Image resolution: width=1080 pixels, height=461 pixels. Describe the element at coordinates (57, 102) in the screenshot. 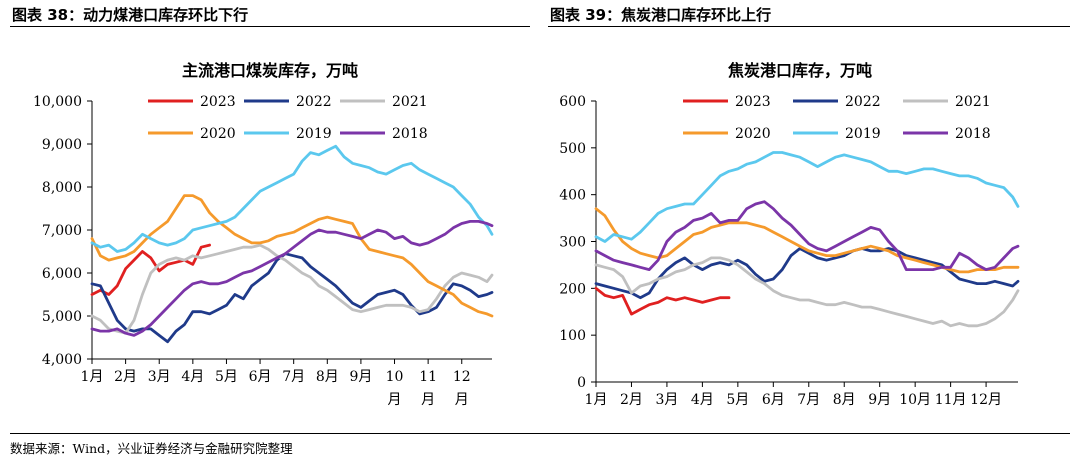

I see `y-tick-label: 10,000` at that location.